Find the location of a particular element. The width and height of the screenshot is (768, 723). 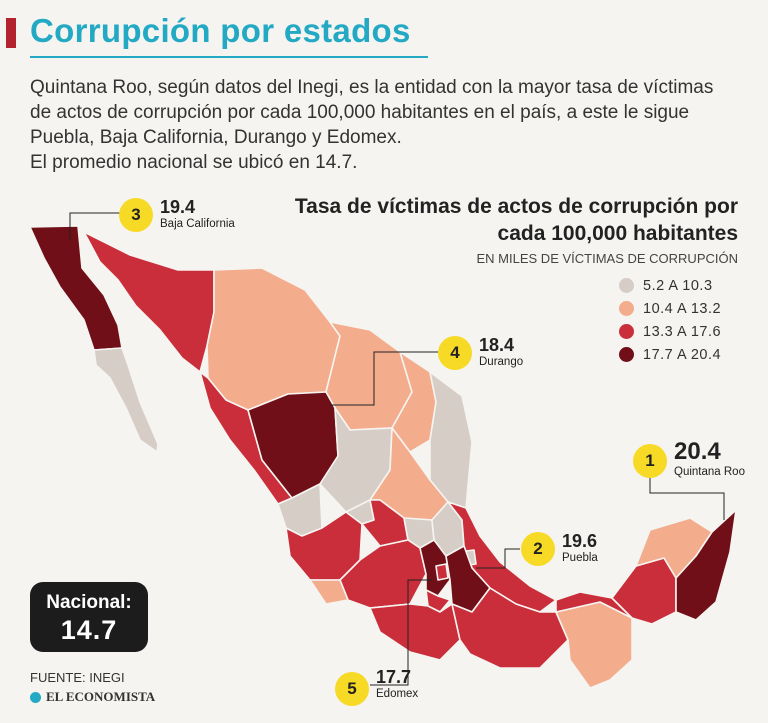

state-quintana-roo is located at coordinates (706, 565).